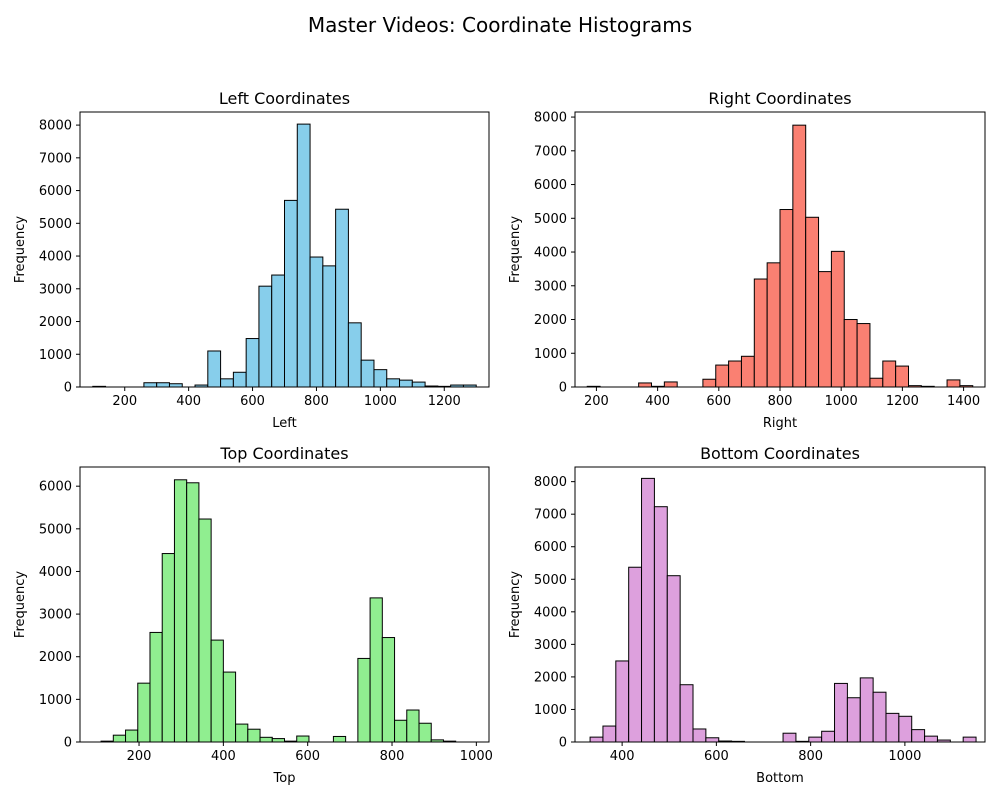 The height and width of the screenshot is (800, 1000). I want to click on figure-title: Master Videos: Coordinate Histograms, so click(500, 25).